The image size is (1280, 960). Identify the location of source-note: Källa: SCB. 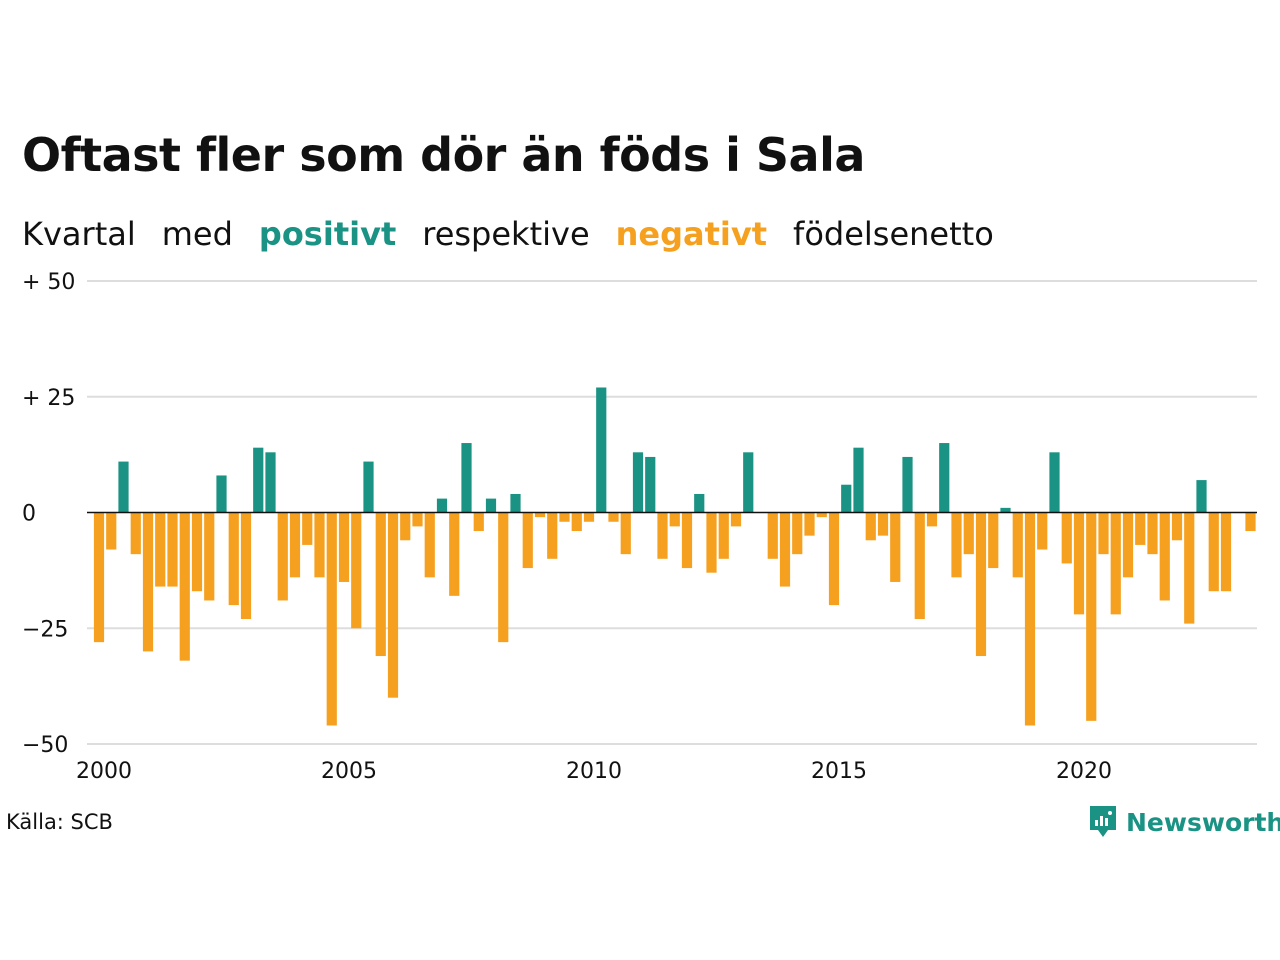
(59, 822).